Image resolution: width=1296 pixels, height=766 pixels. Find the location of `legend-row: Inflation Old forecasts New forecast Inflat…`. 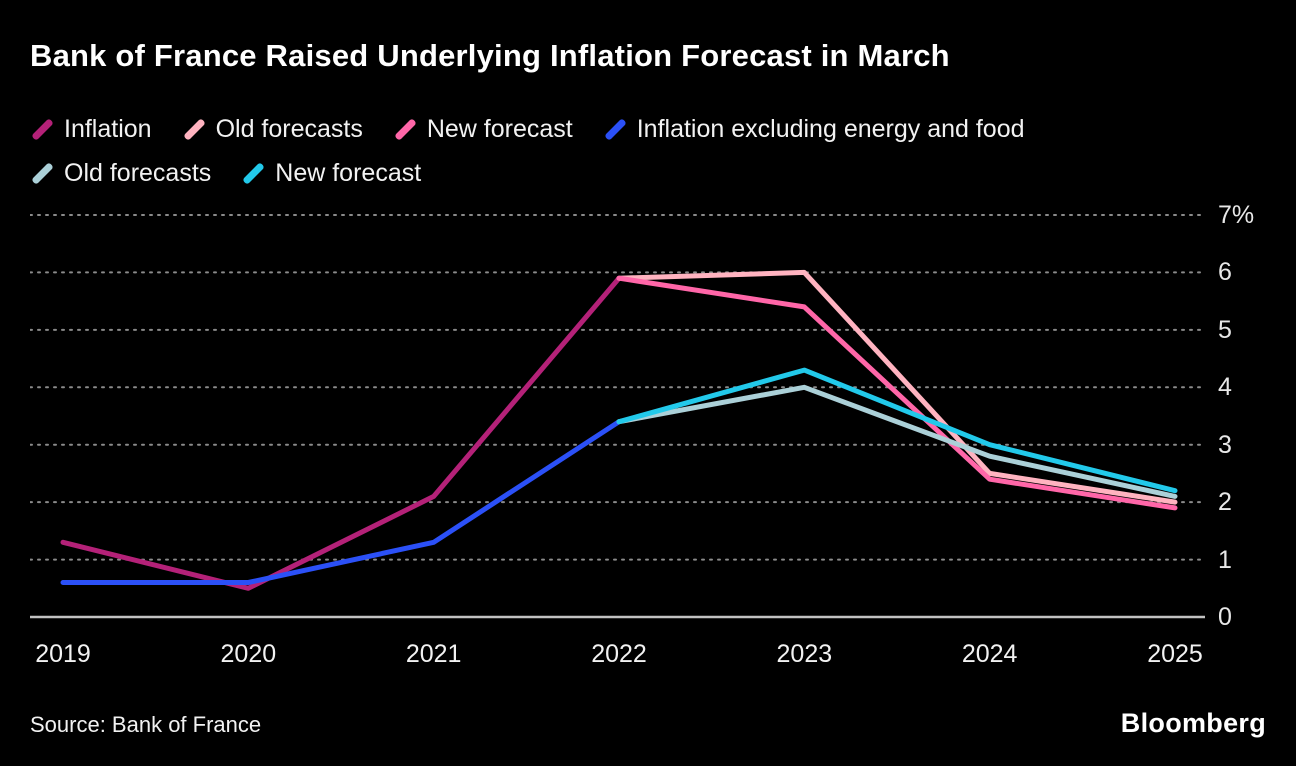

legend-row: Inflation Old forecasts New forecast Inflat… is located at coordinates (650, 129).